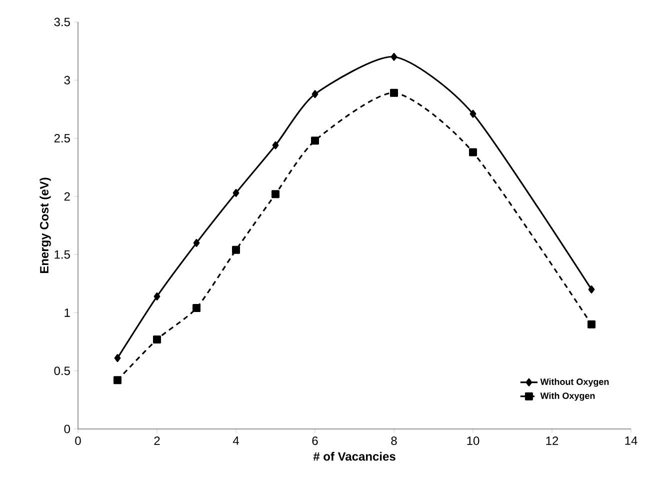 The width and height of the screenshot is (654, 489). What do you see at coordinates (574, 382) in the screenshot?
I see `legend-label: Without Oxygen` at bounding box center [574, 382].